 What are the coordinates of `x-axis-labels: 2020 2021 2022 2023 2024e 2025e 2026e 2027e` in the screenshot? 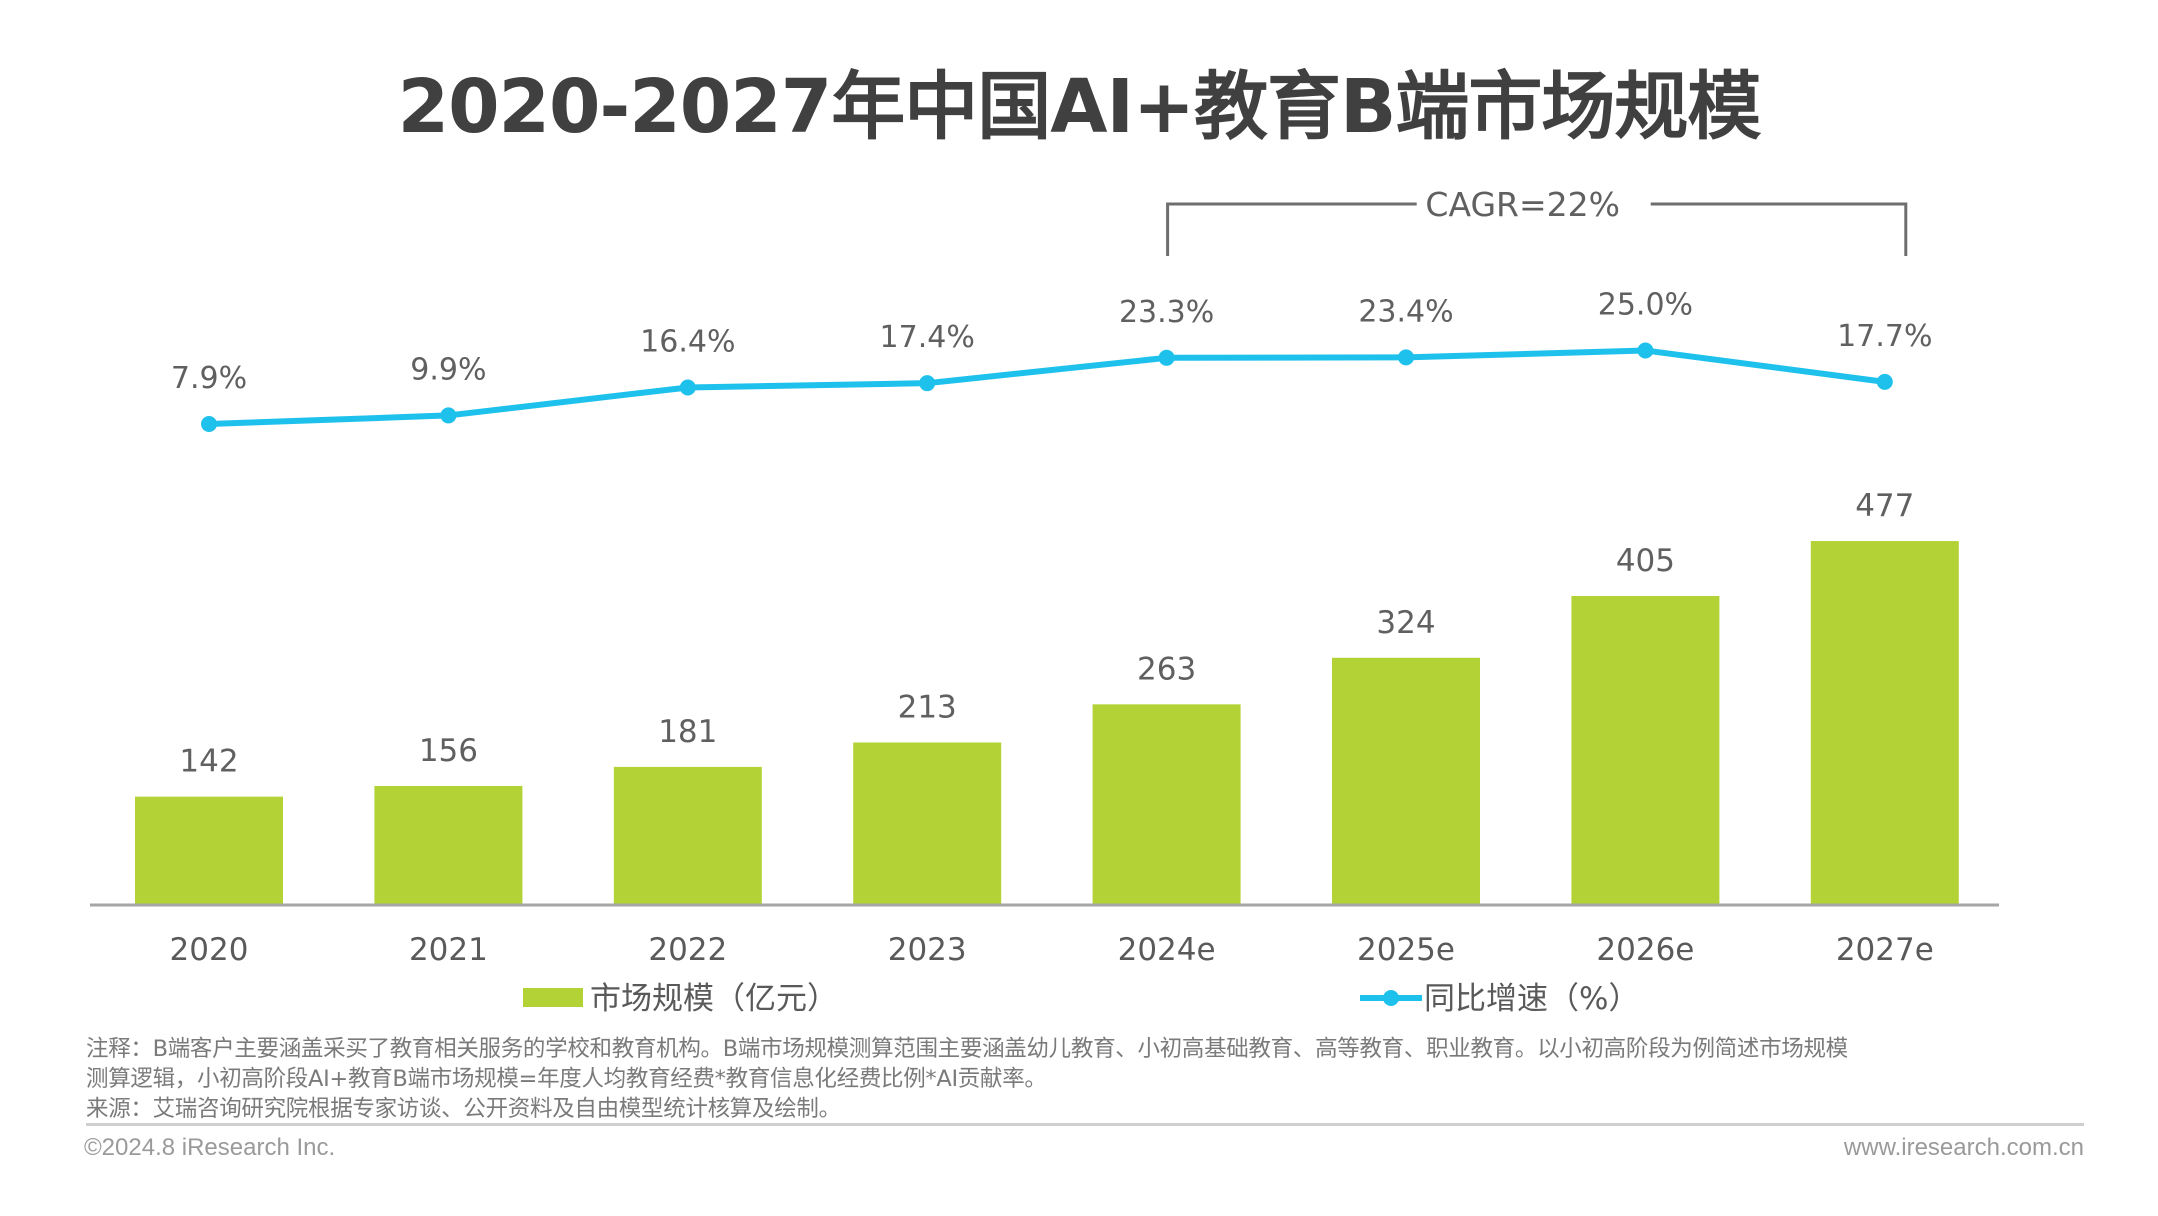 It's located at (1052, 950).